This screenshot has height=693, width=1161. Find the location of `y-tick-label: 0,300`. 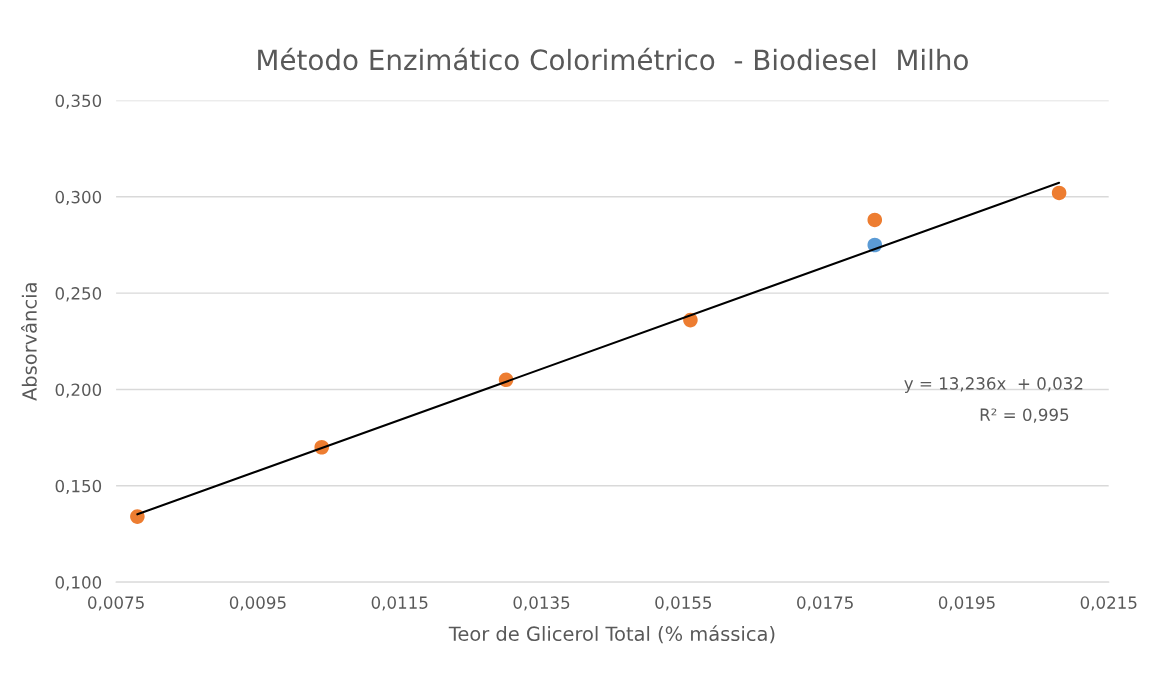

y-tick-label: 0,300 is located at coordinates (78, 198).